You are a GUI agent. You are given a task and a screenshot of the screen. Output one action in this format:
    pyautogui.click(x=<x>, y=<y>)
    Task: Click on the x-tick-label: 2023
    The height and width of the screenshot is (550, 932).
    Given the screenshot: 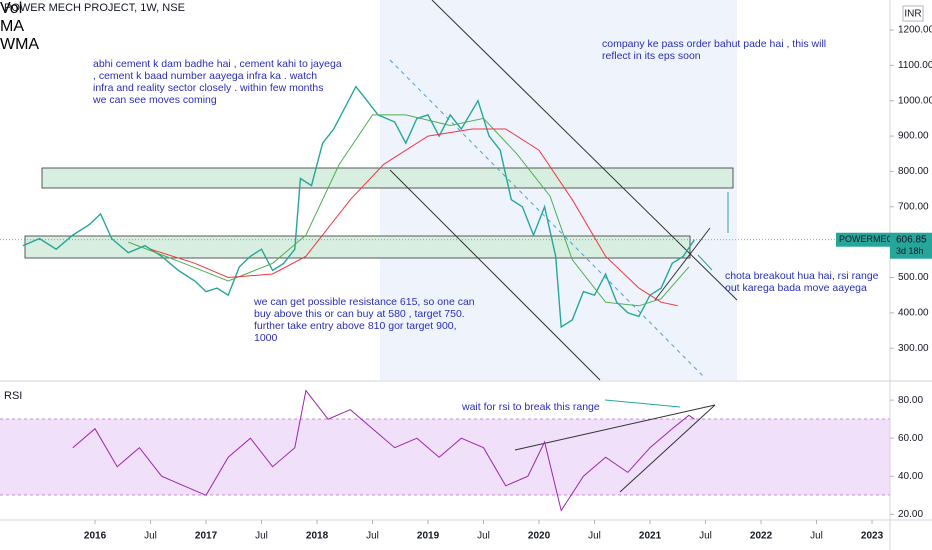 What is the action you would take?
    pyautogui.click(x=872, y=536)
    